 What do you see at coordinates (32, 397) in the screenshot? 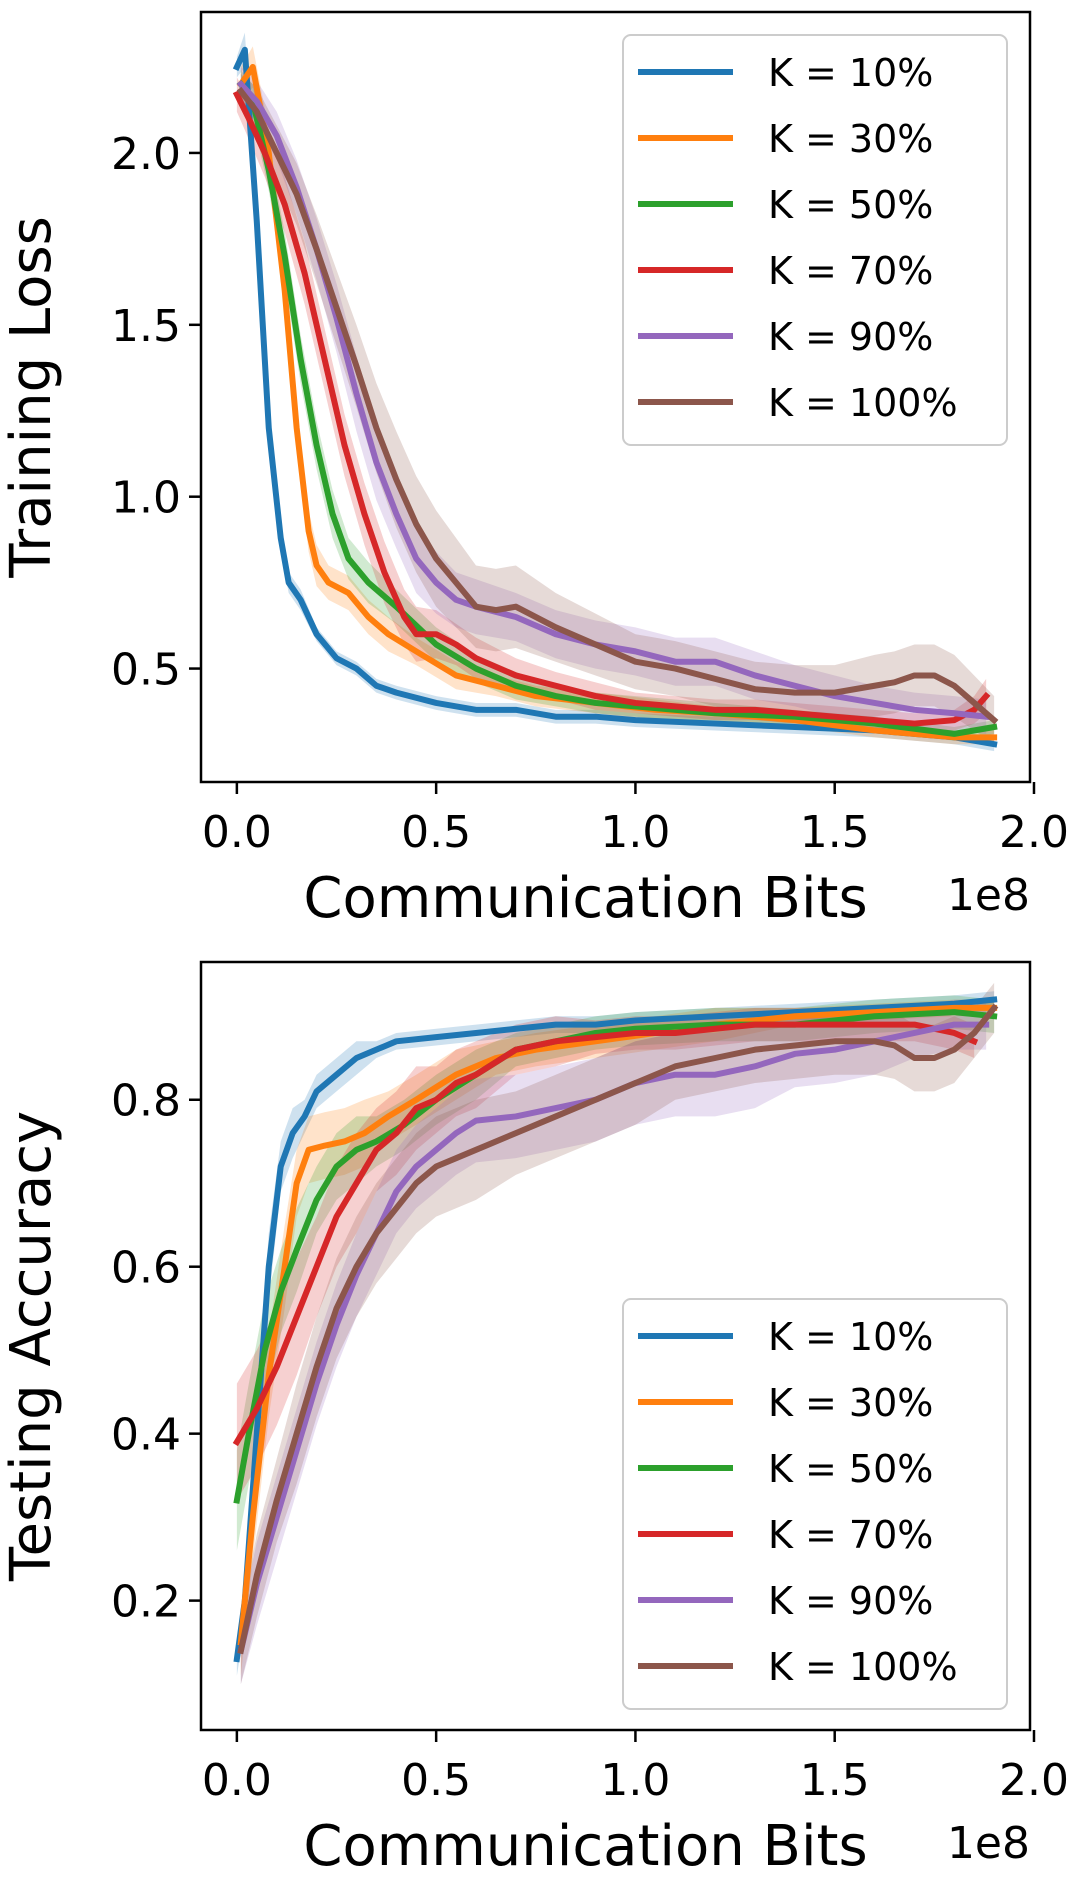
I see `y-axis-label: Training Loss` at bounding box center [32, 397].